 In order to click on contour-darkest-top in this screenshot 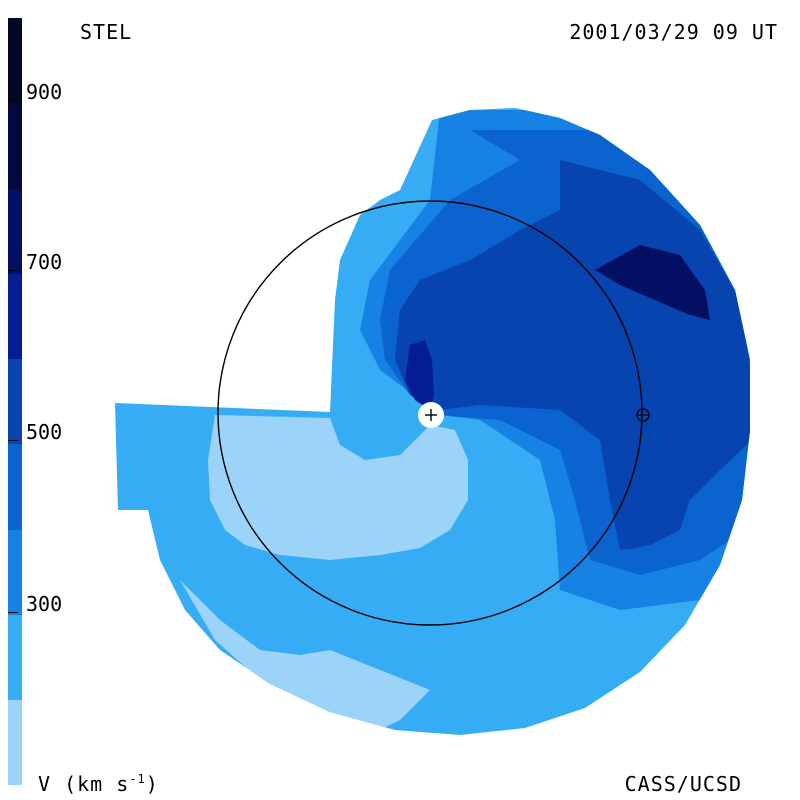, I will do `click(652, 282)`.